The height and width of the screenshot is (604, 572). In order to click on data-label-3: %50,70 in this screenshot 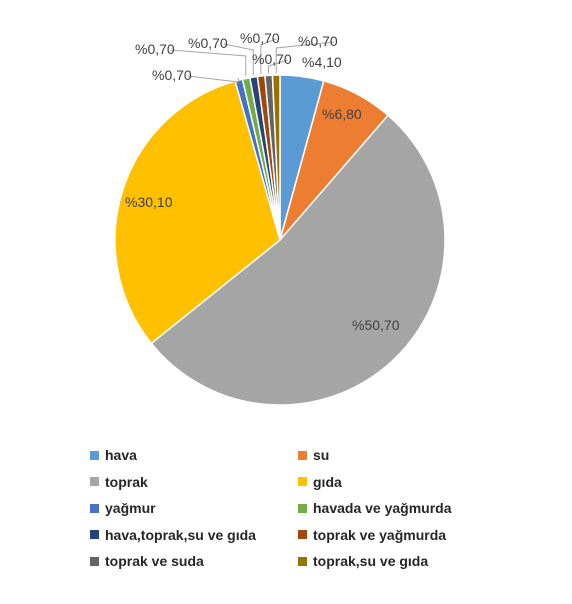, I will do `click(376, 325)`.